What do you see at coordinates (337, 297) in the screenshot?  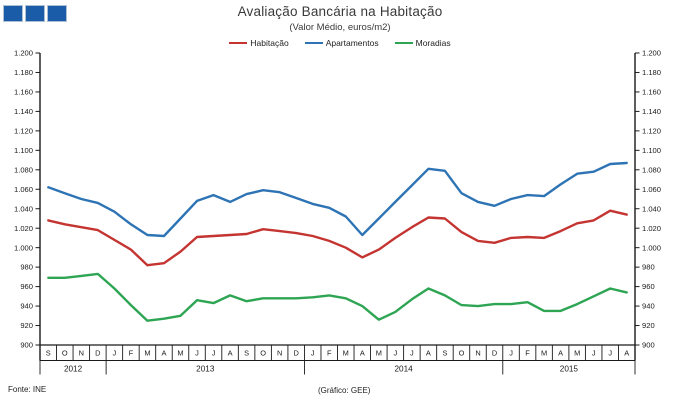 I see `series-line-moradias` at bounding box center [337, 297].